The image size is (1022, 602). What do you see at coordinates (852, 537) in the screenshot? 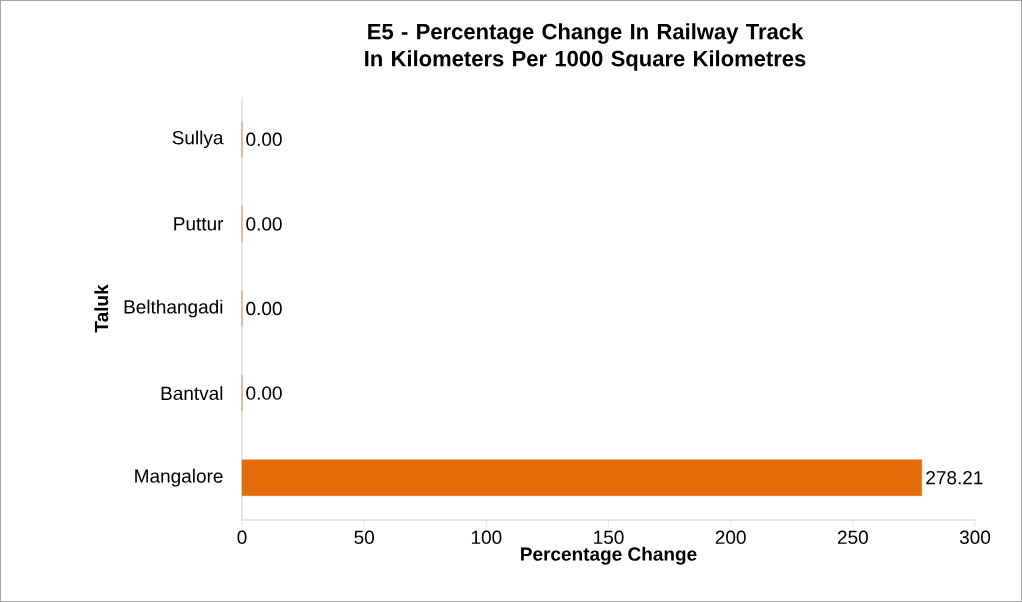
I see `x-tick-label: 250` at bounding box center [852, 537].